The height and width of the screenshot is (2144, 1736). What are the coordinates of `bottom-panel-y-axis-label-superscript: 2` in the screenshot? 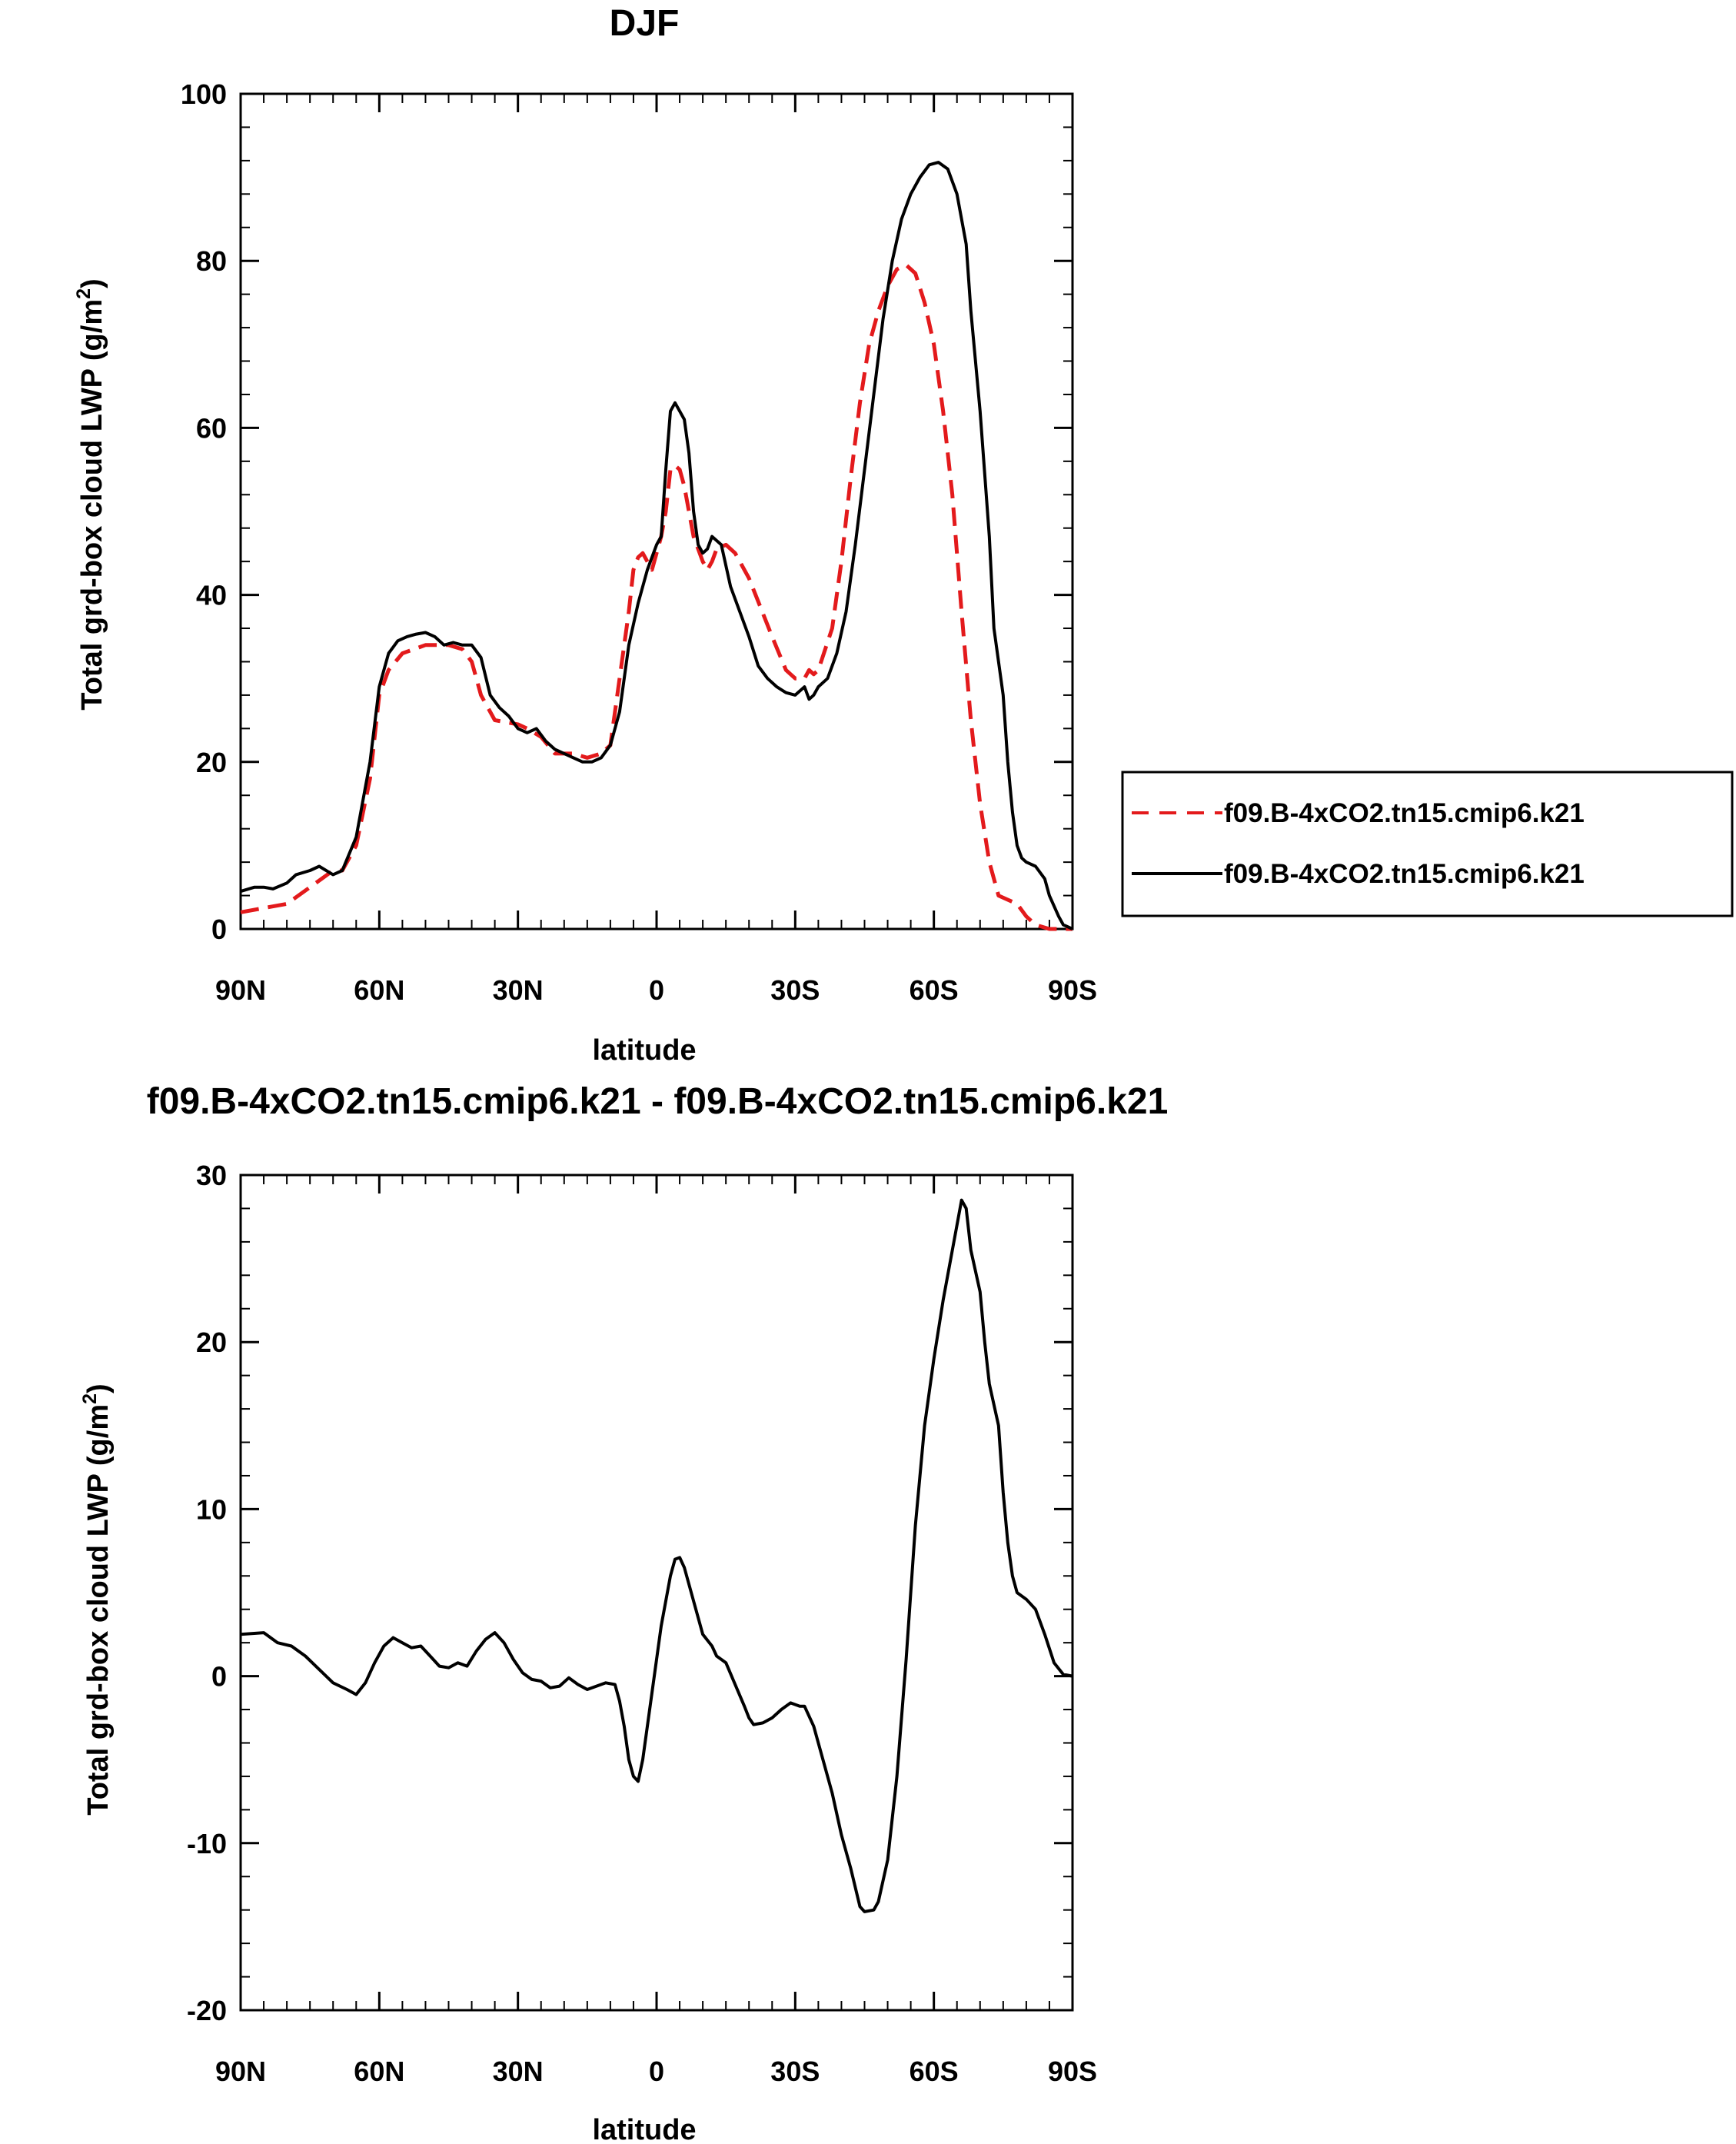 It's located at (90, 1398).